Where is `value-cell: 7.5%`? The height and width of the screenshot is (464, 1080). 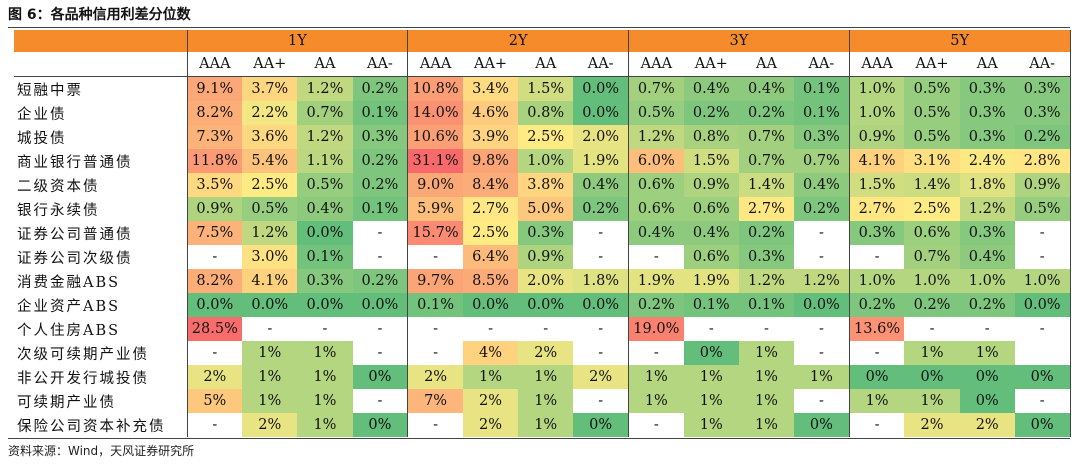 value-cell: 7.5% is located at coordinates (215, 233).